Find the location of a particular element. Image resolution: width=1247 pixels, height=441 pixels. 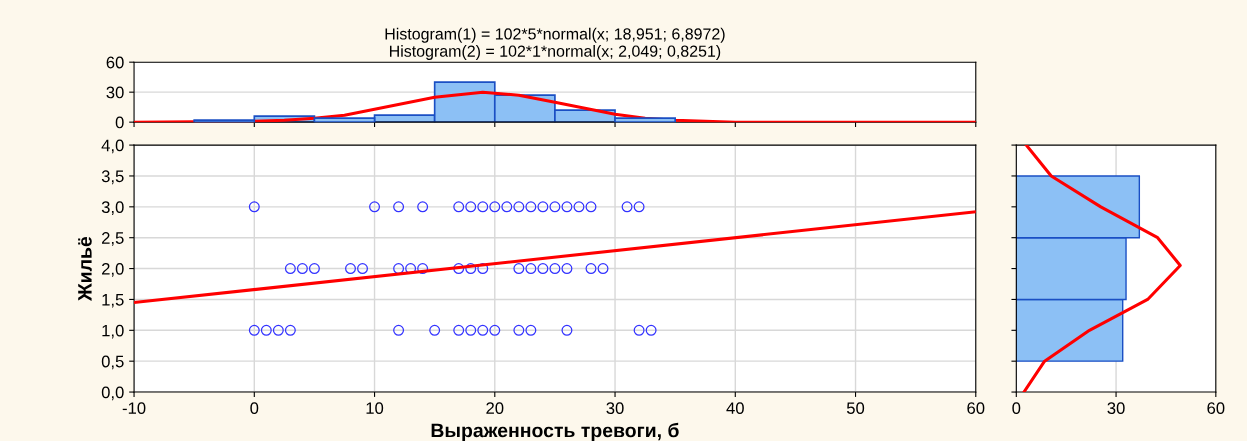

y-tick-label: 2,0 is located at coordinates (113, 269).